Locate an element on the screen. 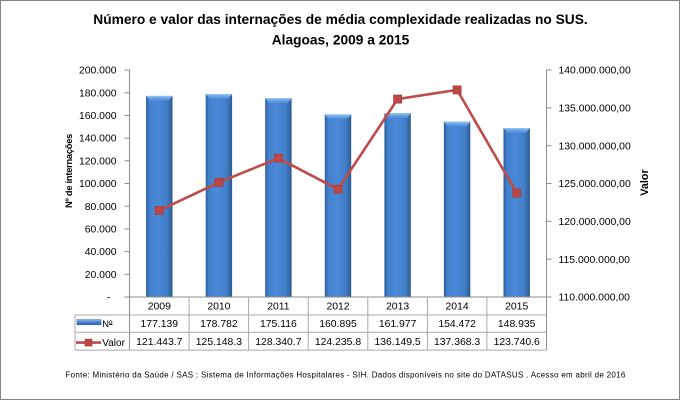  svg-text: 2015 is located at coordinates (516, 306).